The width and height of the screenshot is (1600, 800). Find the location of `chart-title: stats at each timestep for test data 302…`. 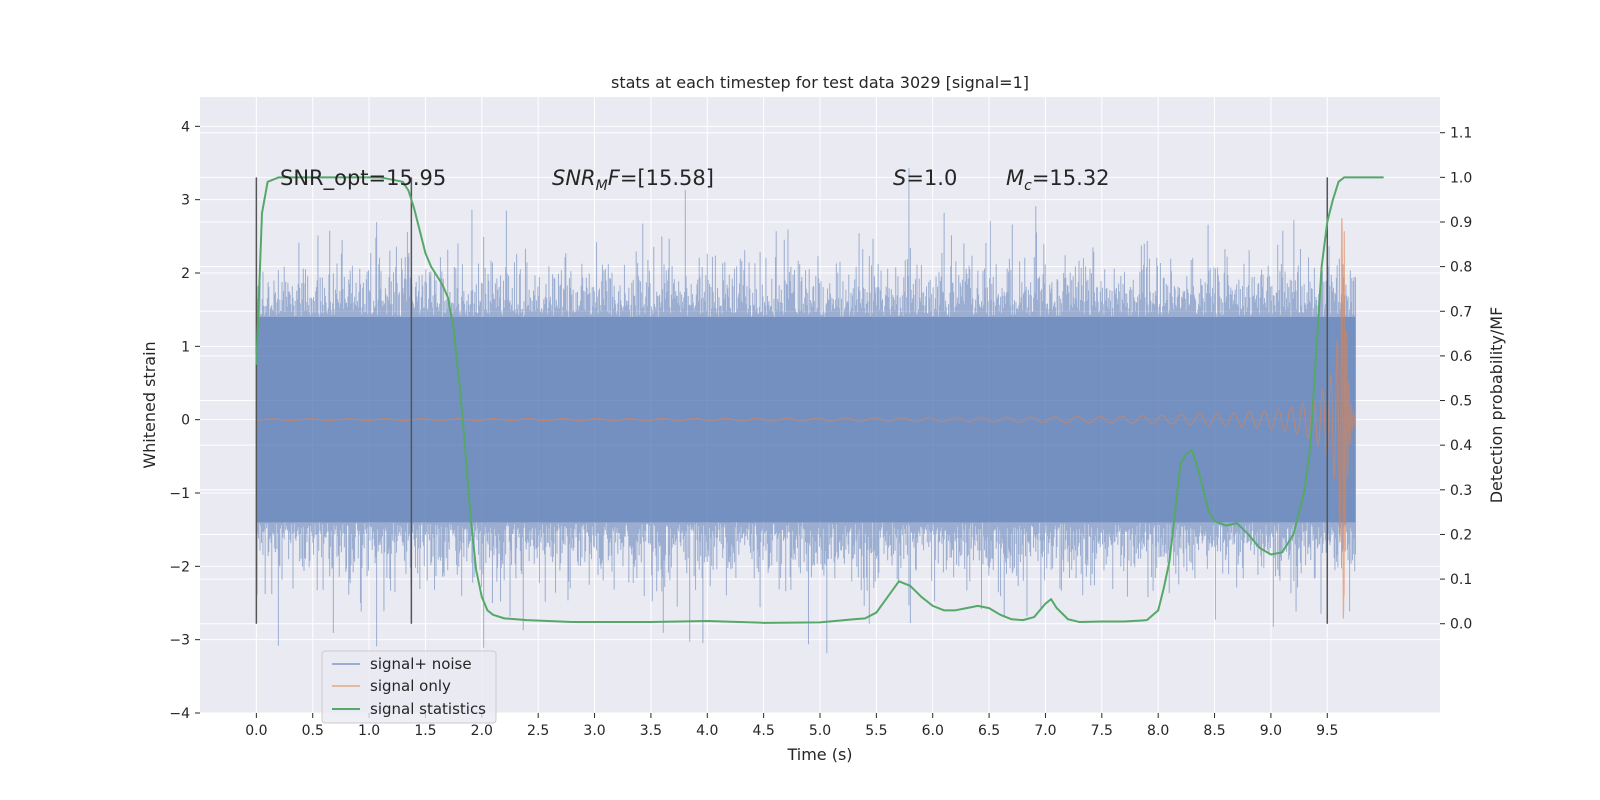

chart-title: stats at each timestep for test data 302… is located at coordinates (820, 82).